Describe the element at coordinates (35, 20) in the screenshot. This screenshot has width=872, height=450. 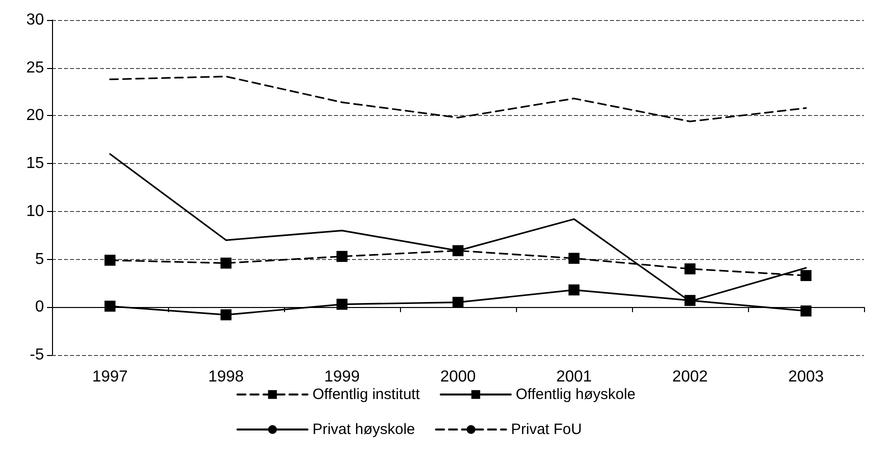
I see `y-tick-label: 30` at that location.